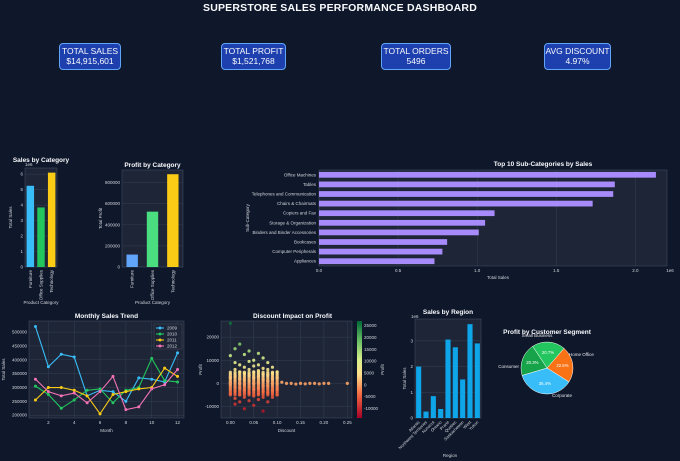 This screenshot has height=461, width=680. I want to click on region-xlabel: Region, so click(450, 455).